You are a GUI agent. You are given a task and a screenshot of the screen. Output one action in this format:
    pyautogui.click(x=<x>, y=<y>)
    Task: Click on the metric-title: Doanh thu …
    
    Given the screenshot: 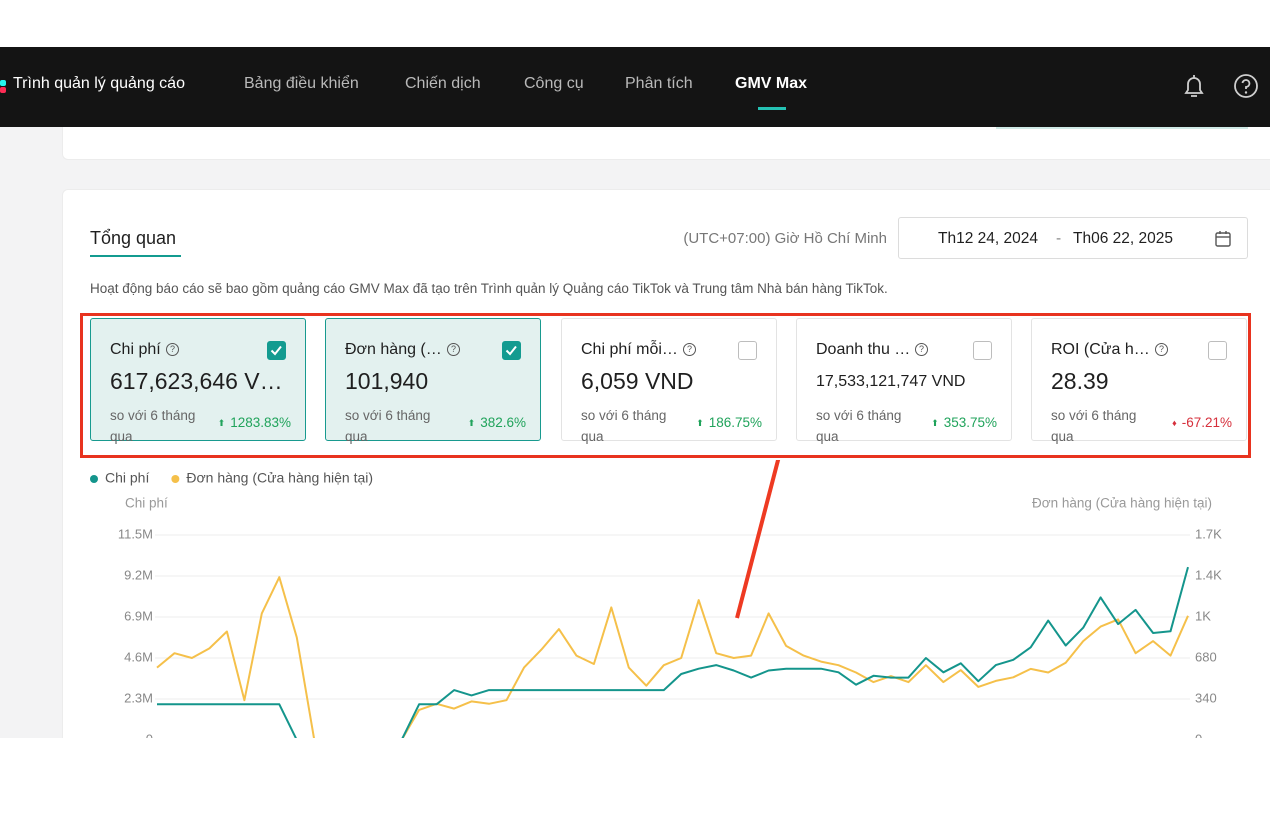 What is the action you would take?
    pyautogui.click(x=863, y=349)
    